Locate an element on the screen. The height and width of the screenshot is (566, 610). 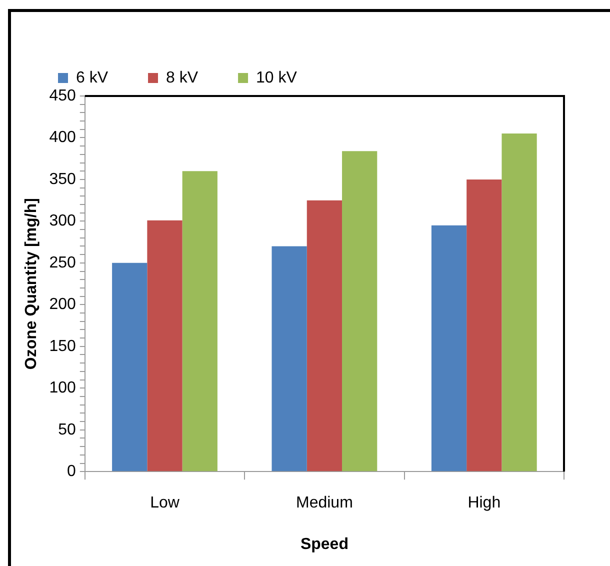
x-tick-label: Medium is located at coordinates (324, 503).